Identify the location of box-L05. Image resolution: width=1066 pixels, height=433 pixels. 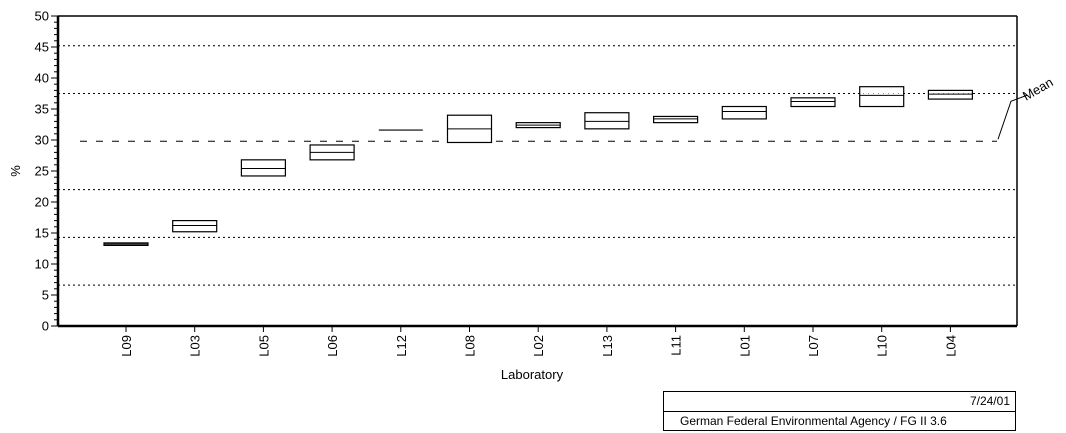
(263, 168).